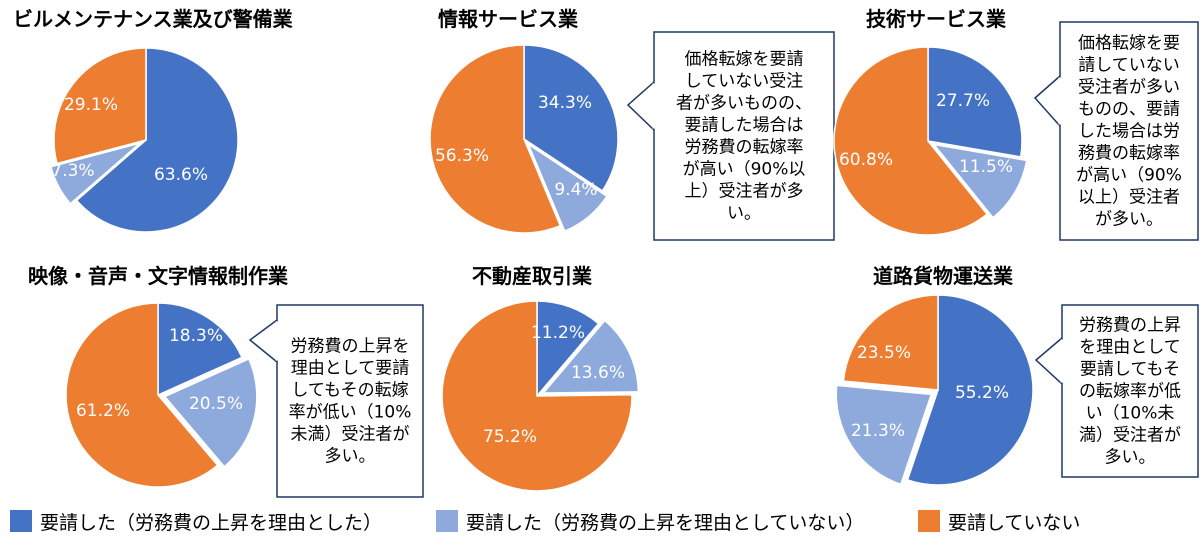 The height and width of the screenshot is (539, 1200). What do you see at coordinates (1129, 220) in the screenshot?
I see `callout-text-line: が多い。` at bounding box center [1129, 220].